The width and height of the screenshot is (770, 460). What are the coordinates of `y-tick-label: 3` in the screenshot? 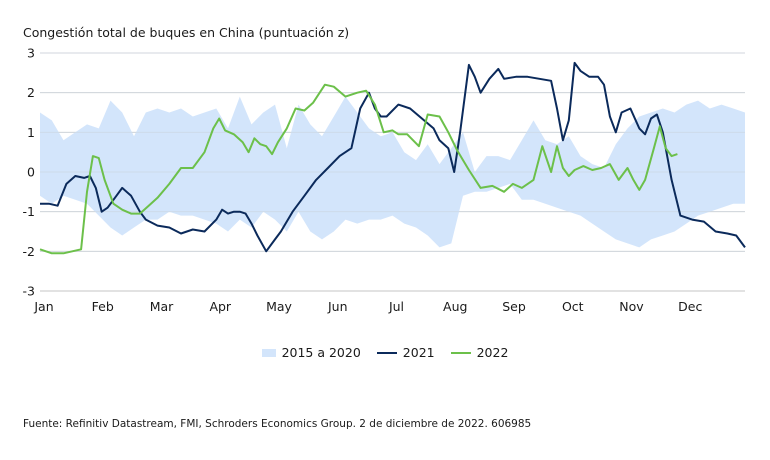 It's located at (31, 53).